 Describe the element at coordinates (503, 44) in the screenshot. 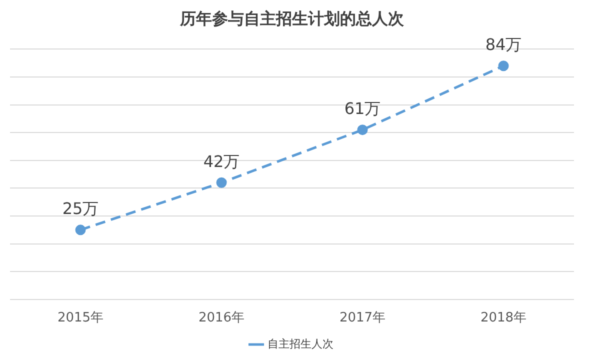

I see `data-label: 84万` at that location.